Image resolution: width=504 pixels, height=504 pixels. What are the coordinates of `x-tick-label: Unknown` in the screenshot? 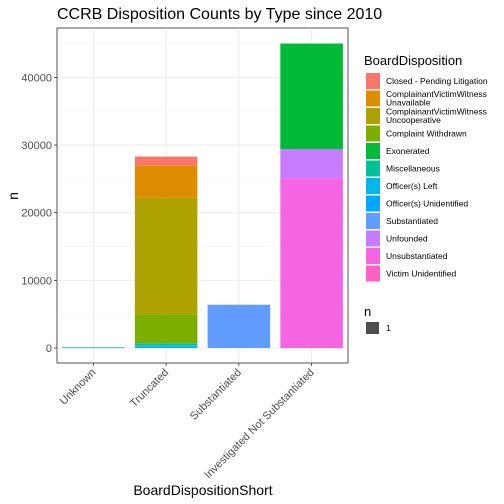 It's located at (78, 387).